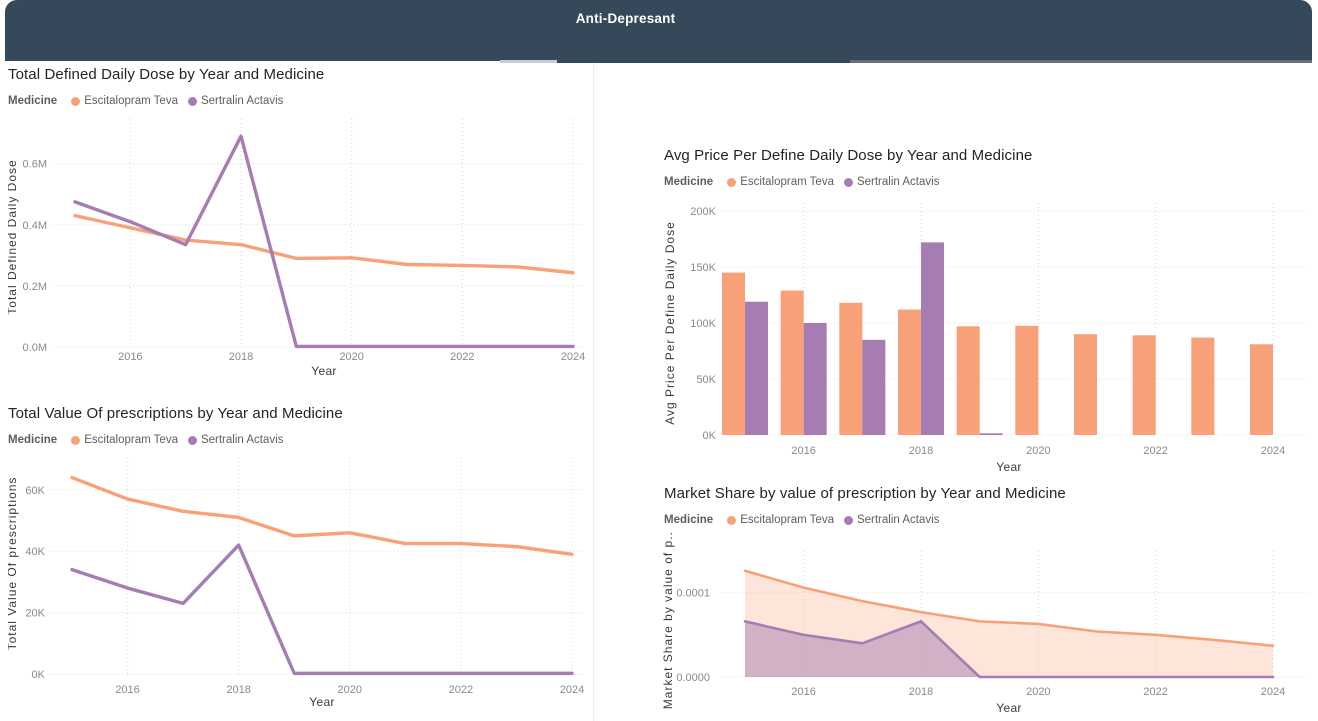 This screenshot has height=721, width=1318. Describe the element at coordinates (1273, 451) in the screenshot. I see `x-tick-label: 2024` at that location.